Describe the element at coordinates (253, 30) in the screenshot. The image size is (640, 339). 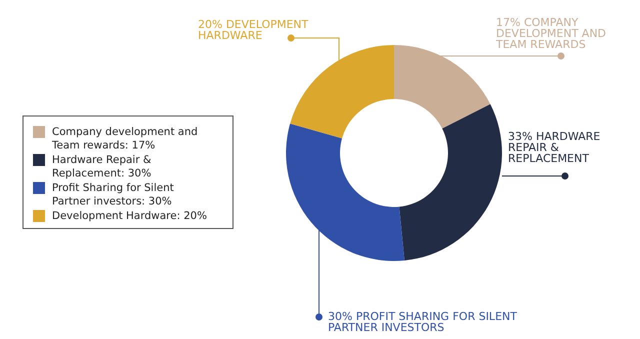
I see `text: 20% DEVELOPMENT HARDWARE` at that location.